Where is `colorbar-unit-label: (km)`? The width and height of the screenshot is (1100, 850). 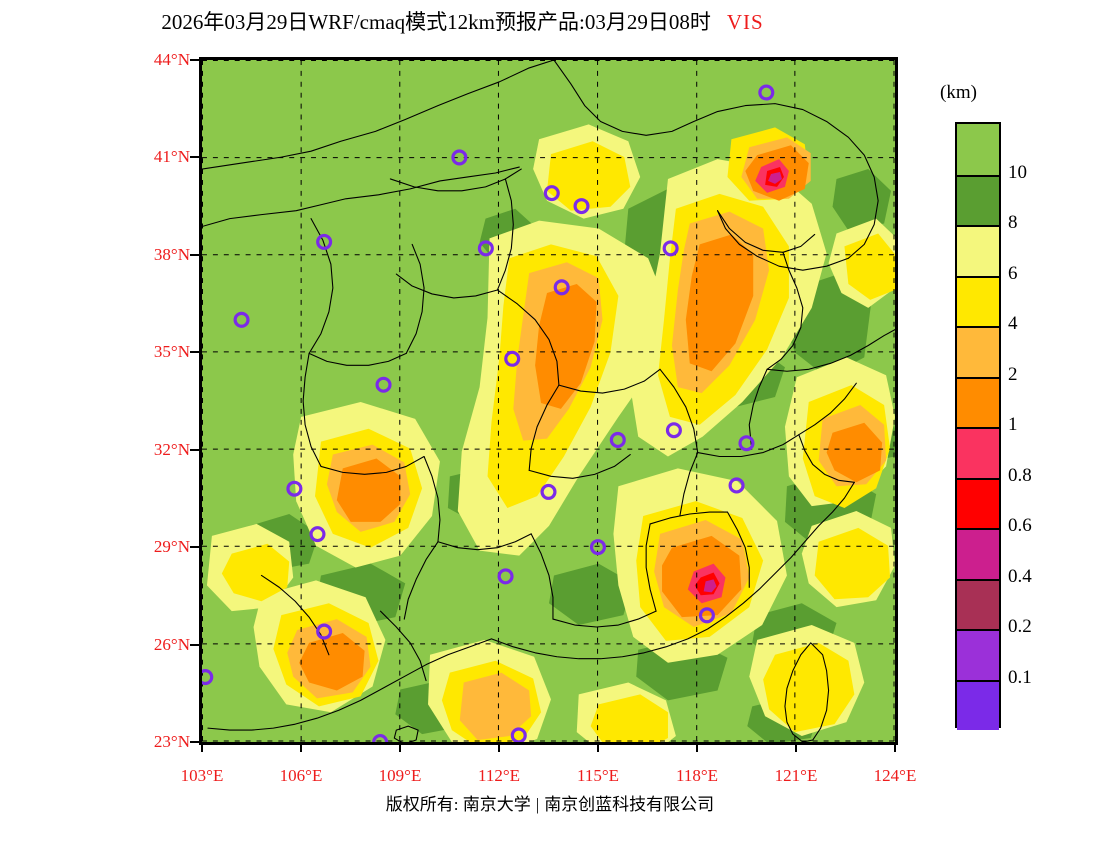
colorbar-unit-label: (km) is located at coordinates (958, 92).